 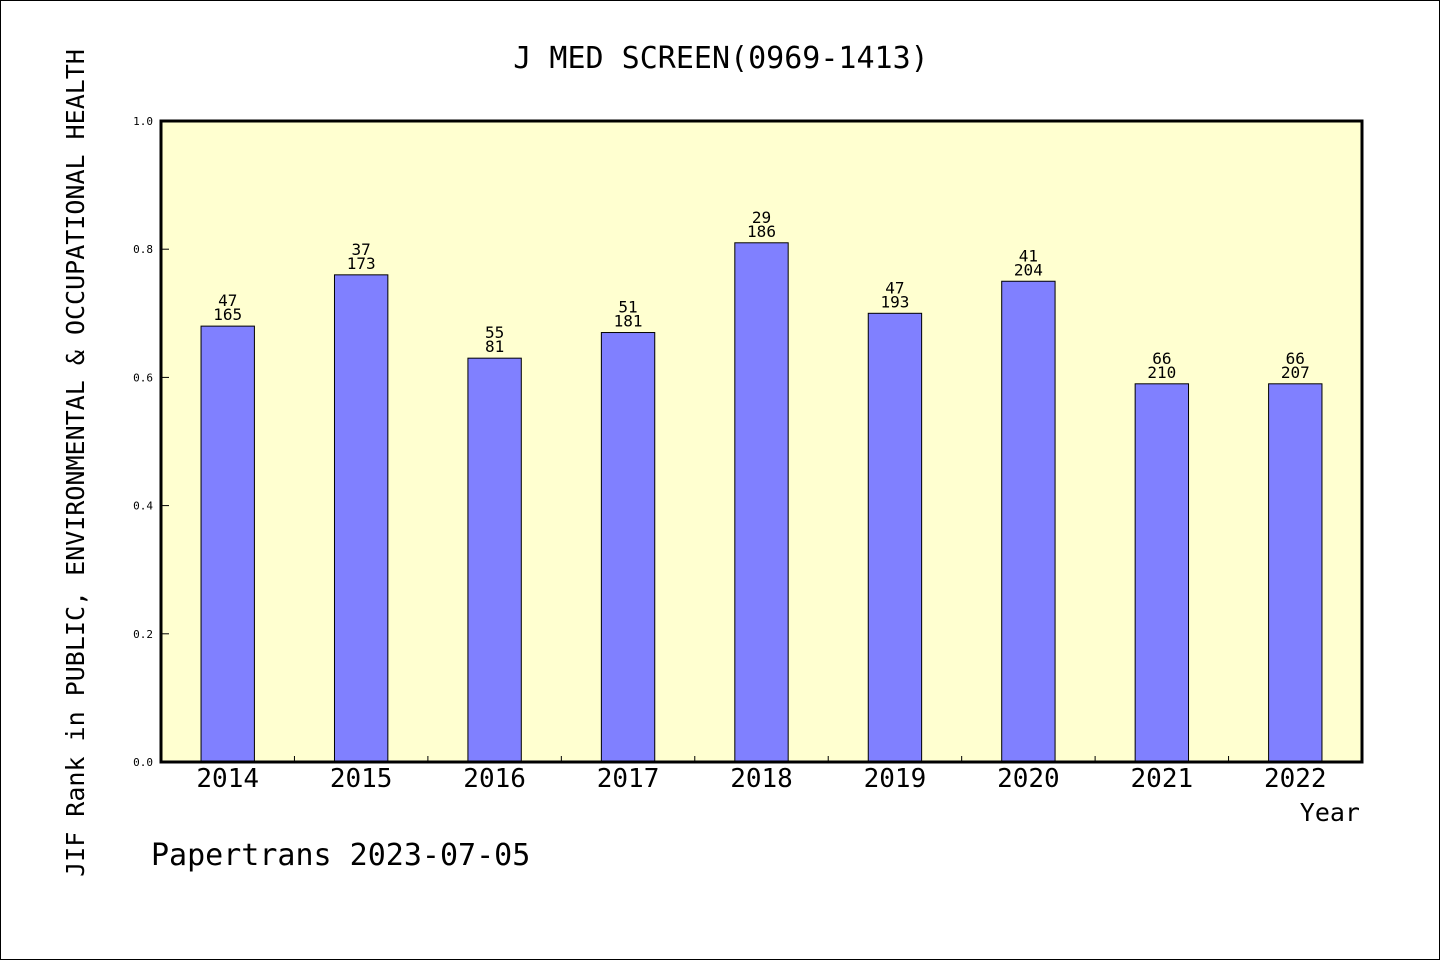 I want to click on bar-2015, so click(x=361, y=518).